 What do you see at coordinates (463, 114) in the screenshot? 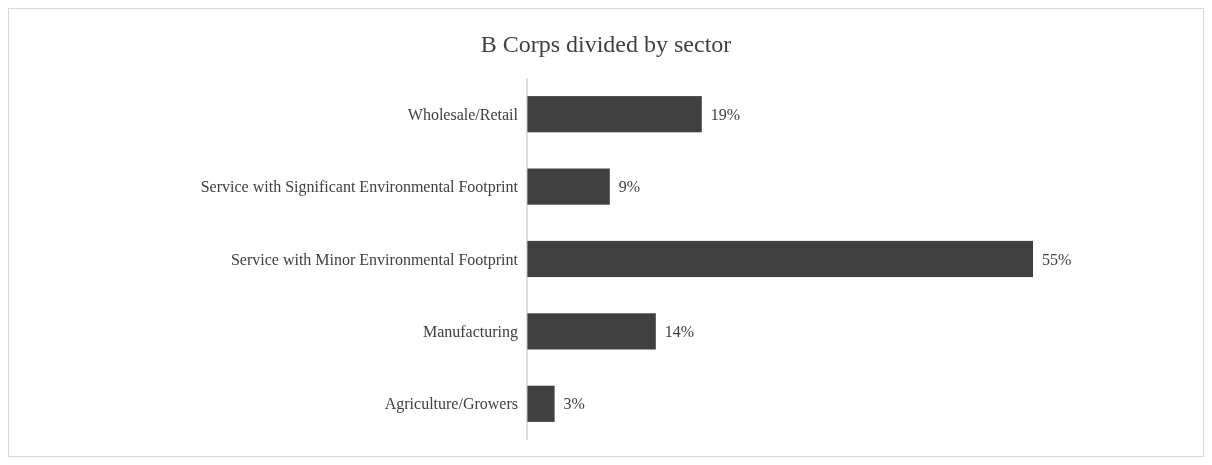
I see `y-tick-label: Wholesale/Retail` at bounding box center [463, 114].